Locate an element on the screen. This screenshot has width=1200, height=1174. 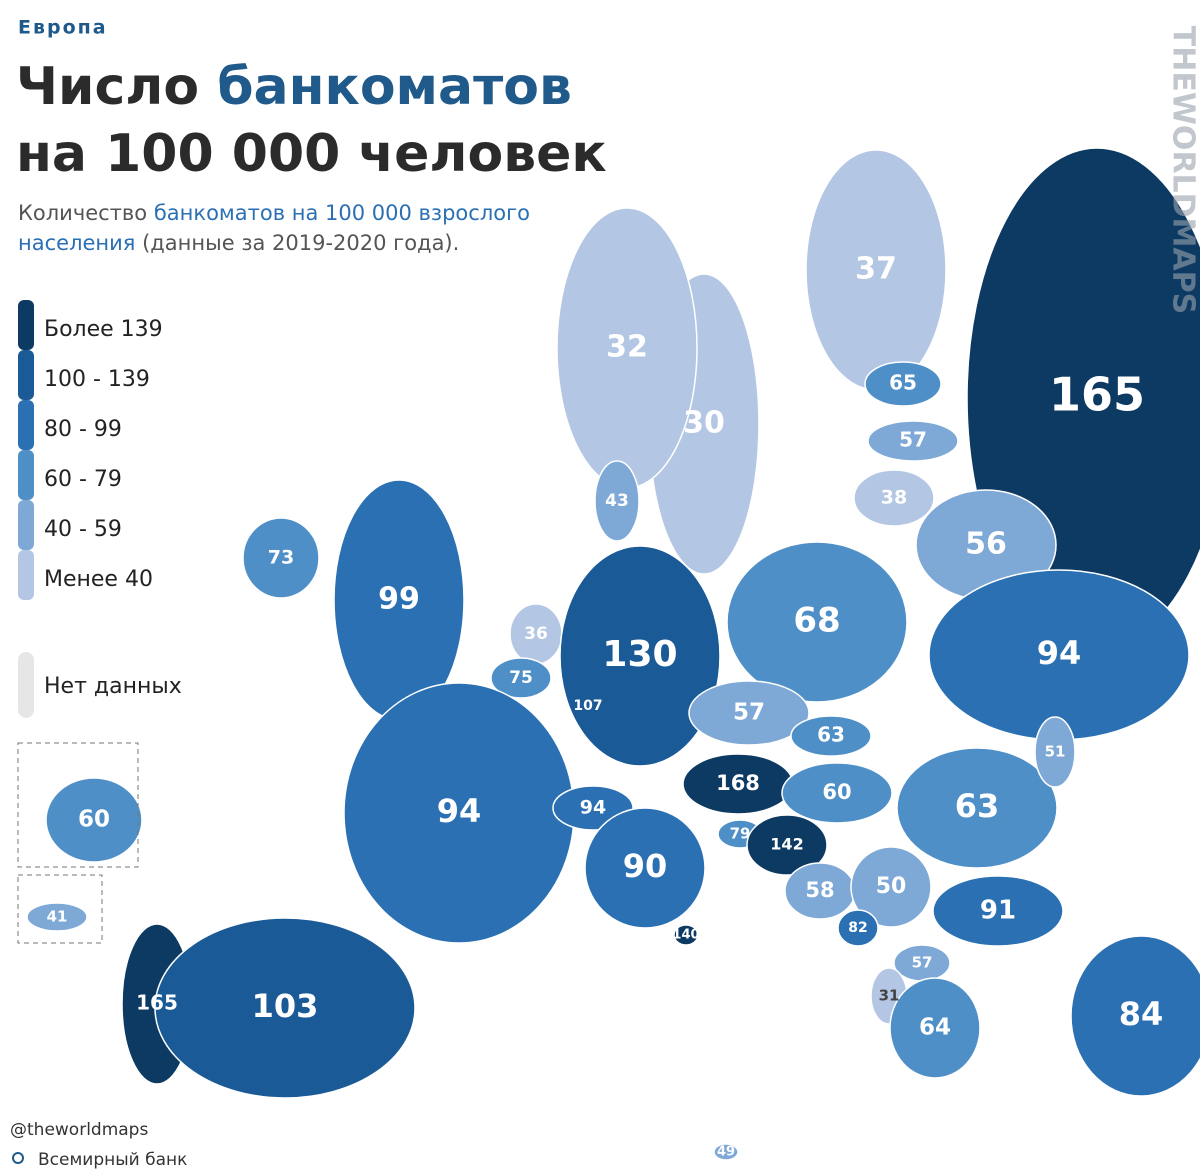
country-value-label: 79 is located at coordinates (740, 834).